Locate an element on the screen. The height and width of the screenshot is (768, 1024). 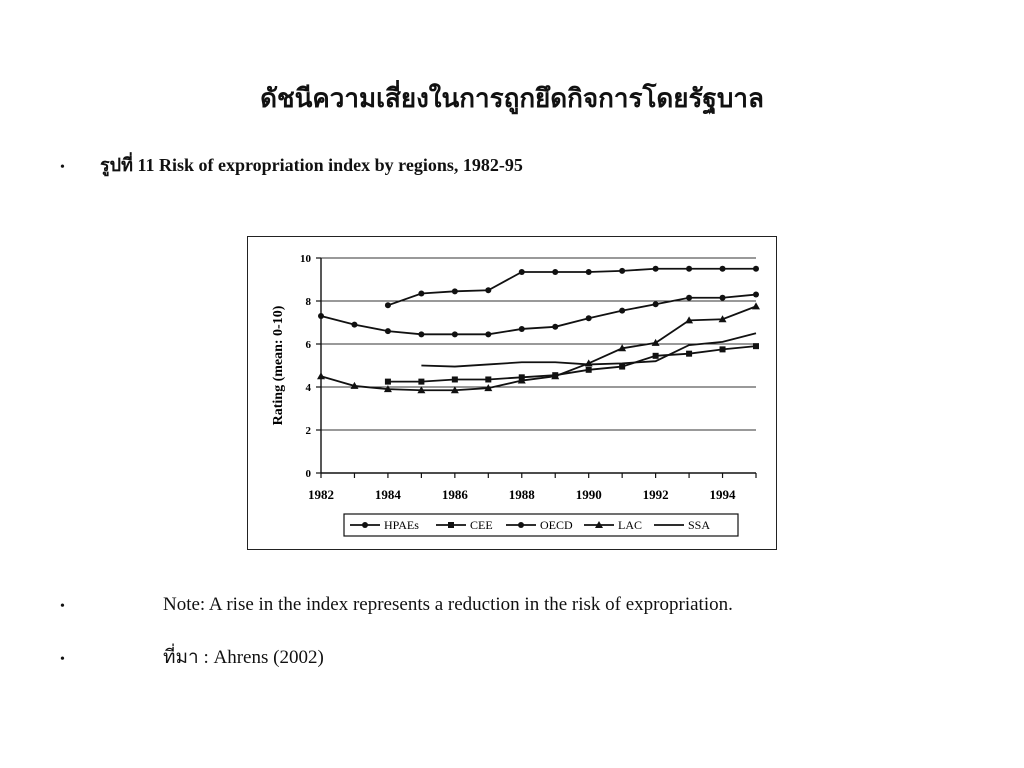
series-line-oecd is located at coordinates (538, 314).